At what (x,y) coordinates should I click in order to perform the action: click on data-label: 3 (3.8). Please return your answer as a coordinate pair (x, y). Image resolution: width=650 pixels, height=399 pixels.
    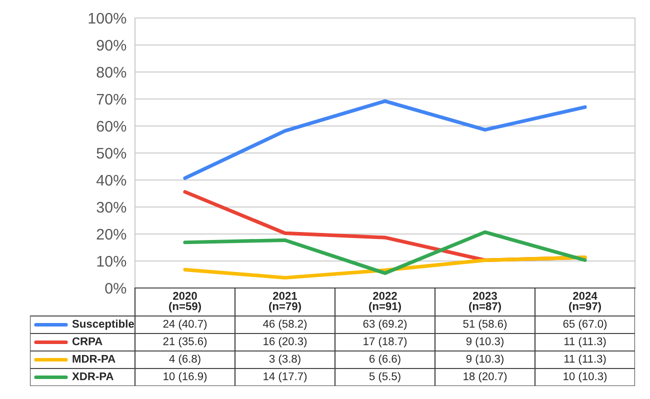
    Looking at the image, I should click on (284, 359).